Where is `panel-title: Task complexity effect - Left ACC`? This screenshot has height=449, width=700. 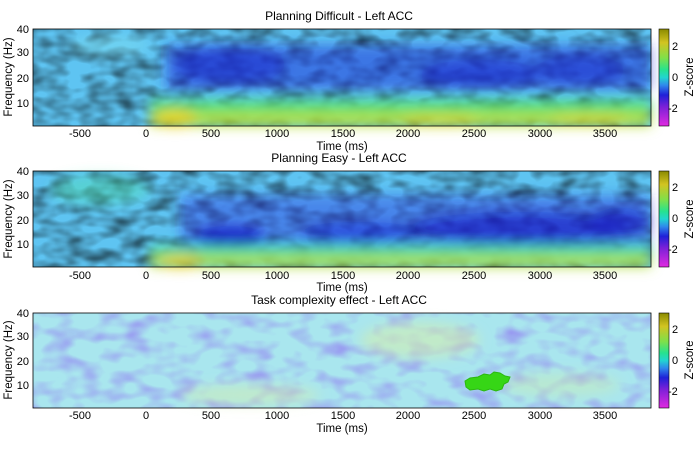
panel-title: Task complexity effect - Left ACC is located at coordinates (339, 300).